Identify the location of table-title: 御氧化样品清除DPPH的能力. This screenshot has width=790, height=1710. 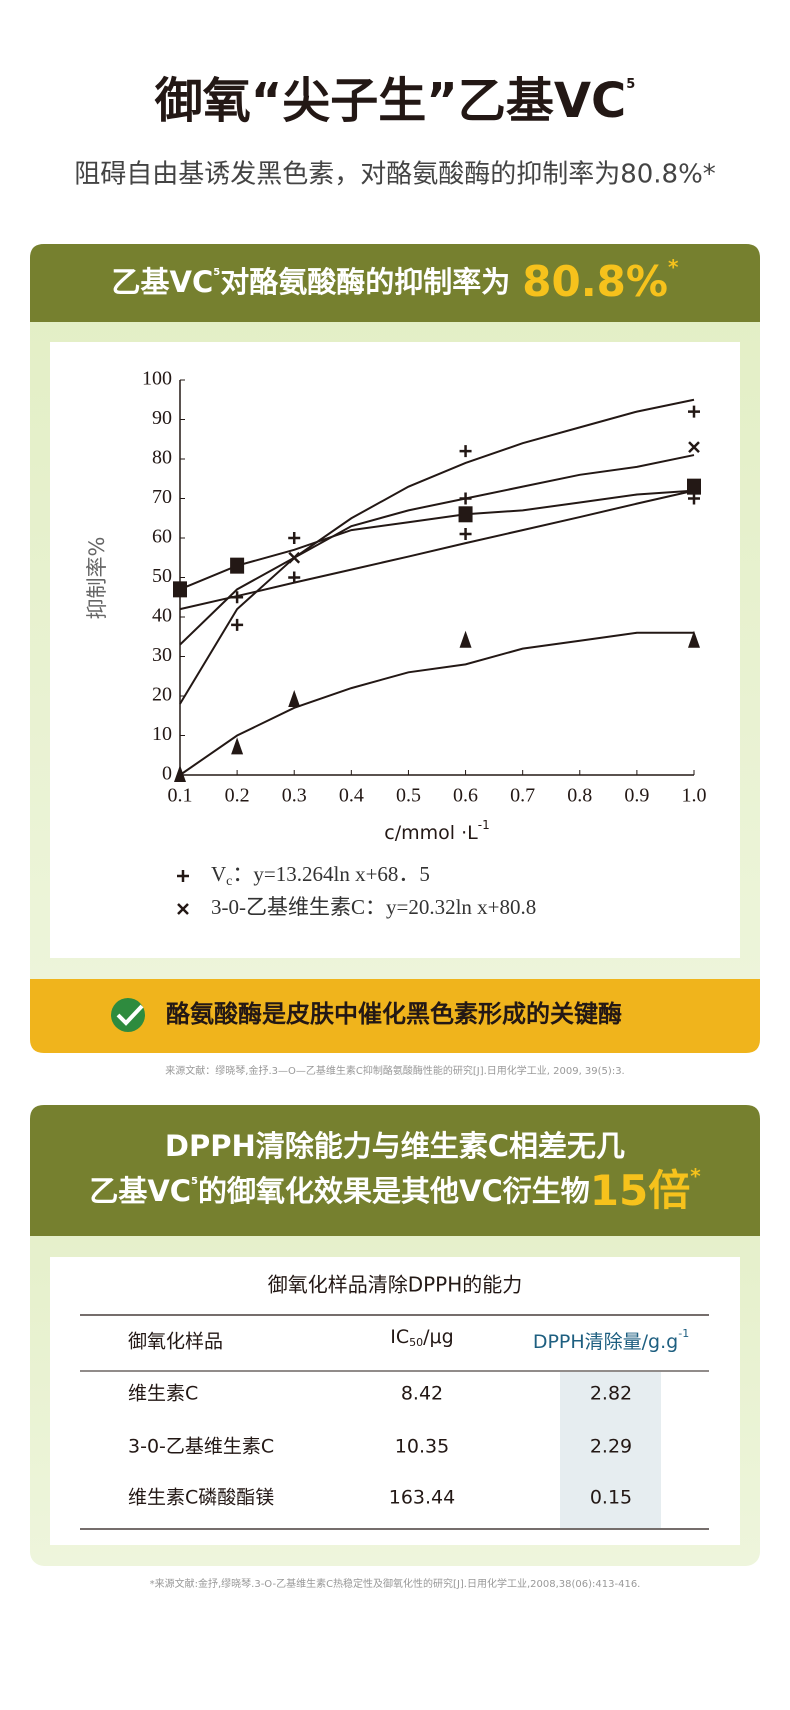
(395, 1285).